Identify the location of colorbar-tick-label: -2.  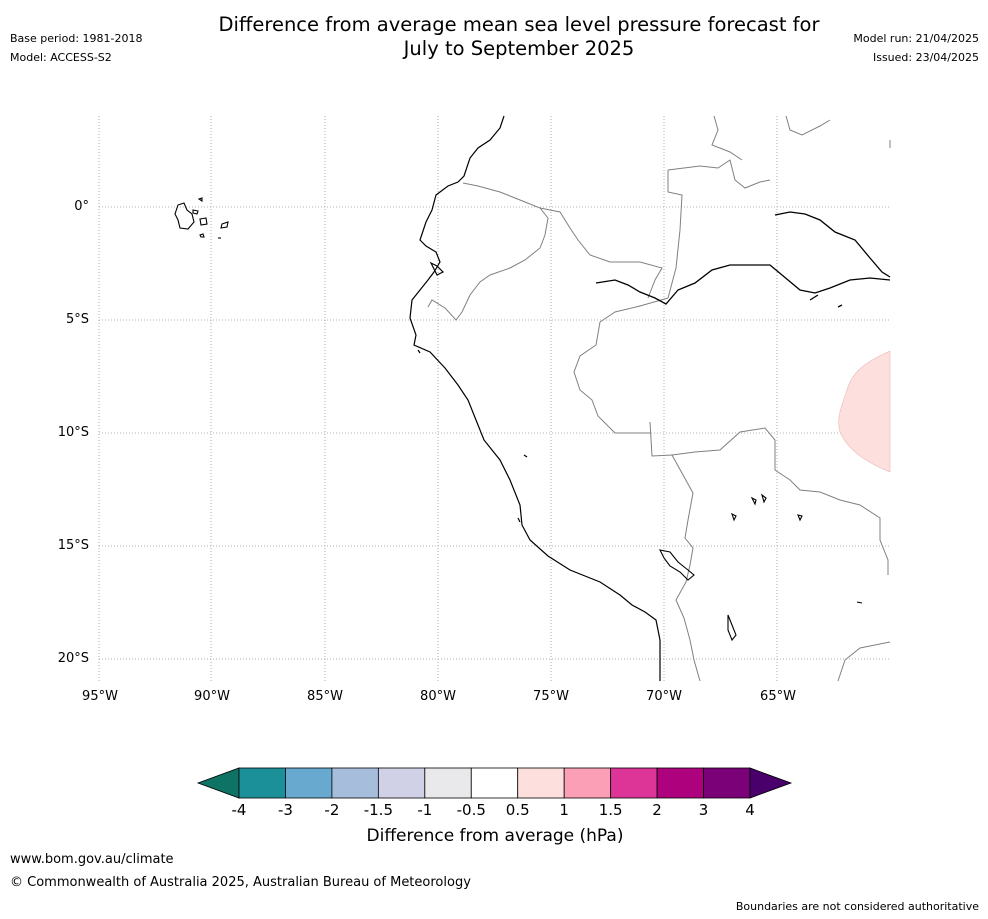
(332, 810).